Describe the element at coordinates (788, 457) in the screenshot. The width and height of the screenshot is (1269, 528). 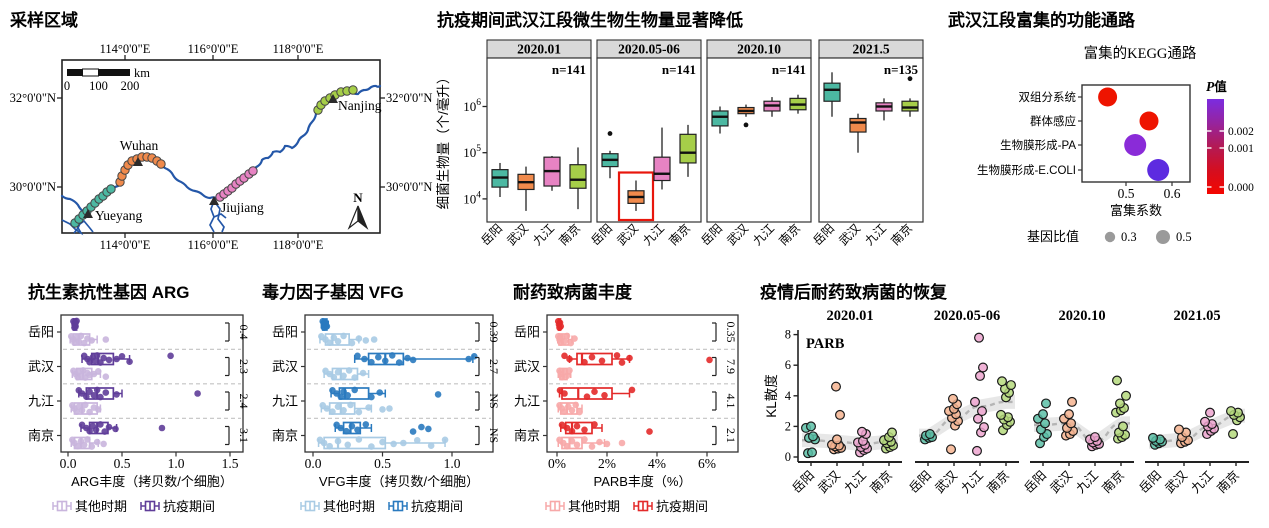
I see `y-tick-label: 0` at that location.